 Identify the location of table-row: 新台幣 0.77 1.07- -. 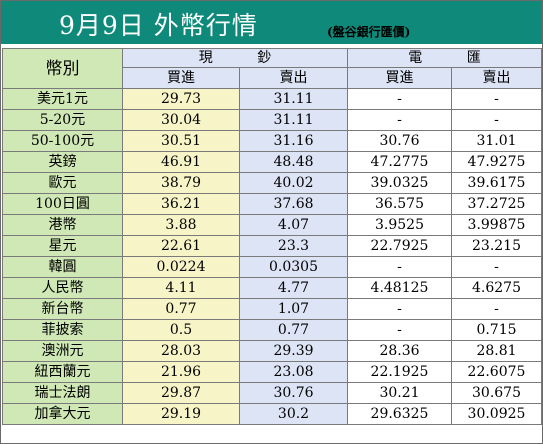
(272, 309).